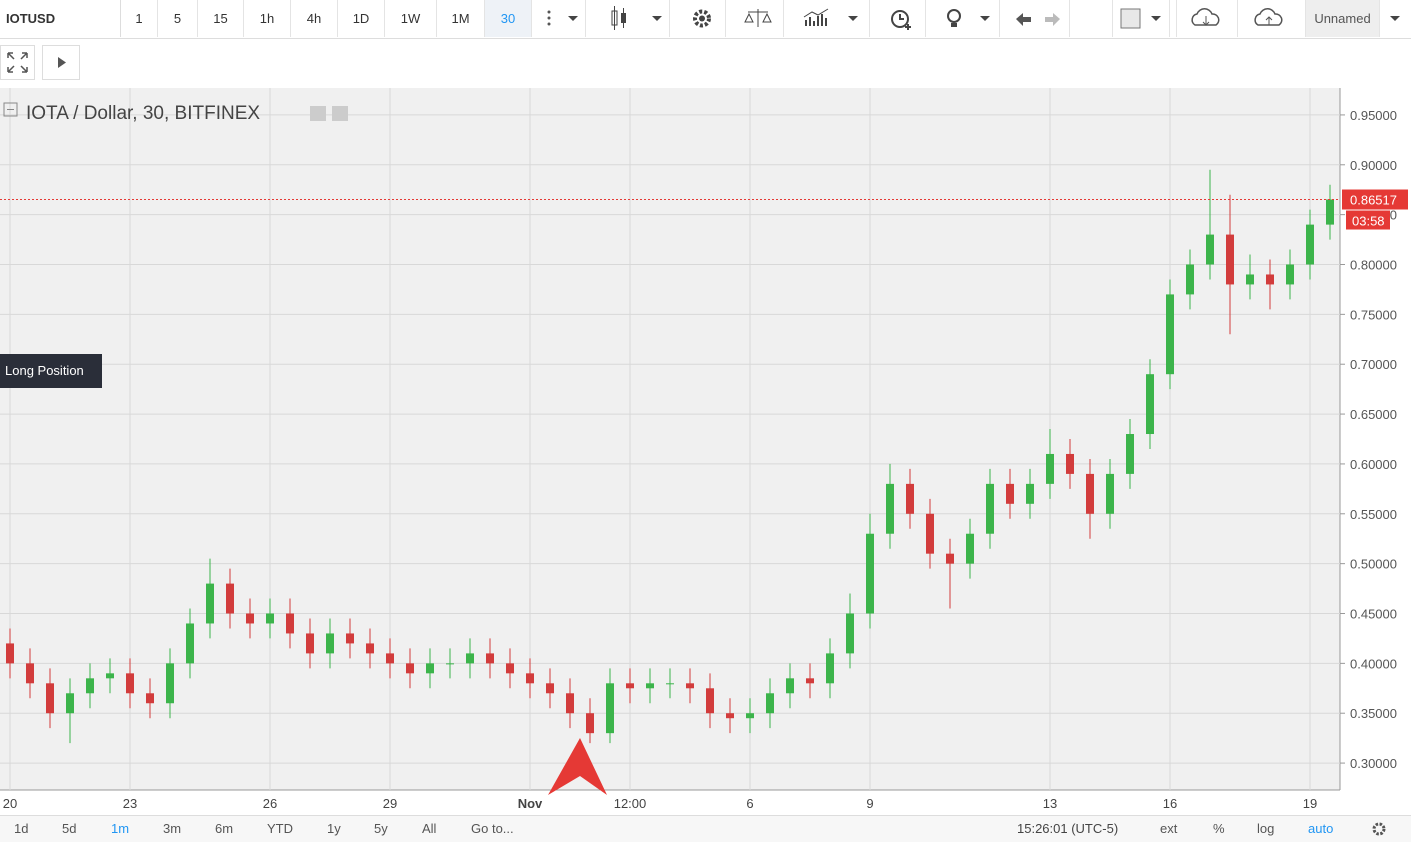 Image resolution: width=1411 pixels, height=851 pixels. I want to click on range-button: 1y, so click(334, 828).